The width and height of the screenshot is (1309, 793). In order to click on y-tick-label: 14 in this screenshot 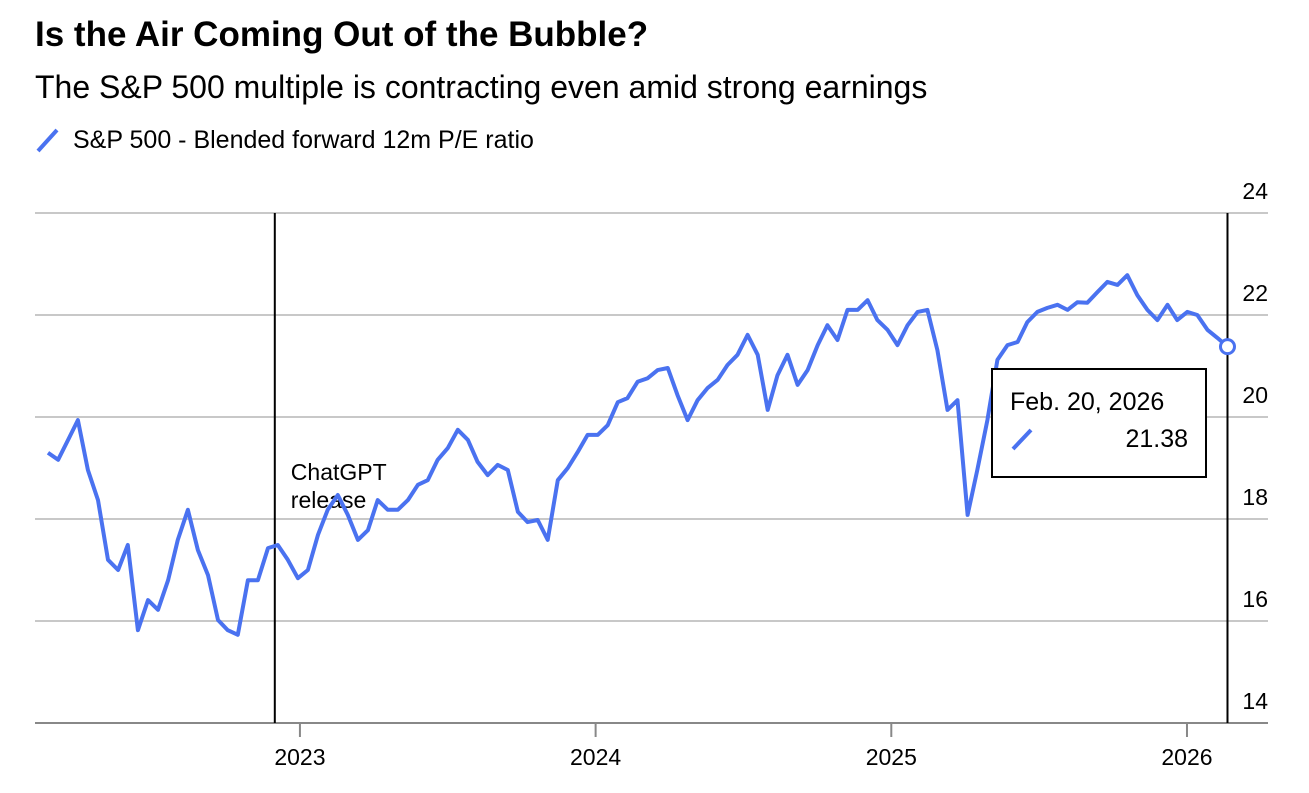, I will do `click(1255, 701)`.